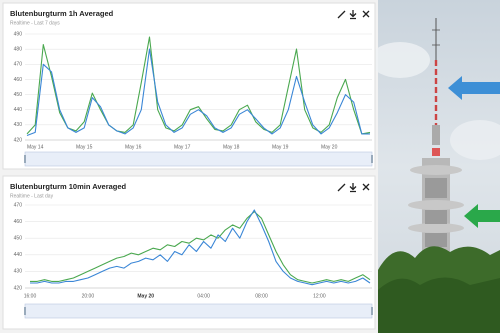  What do you see at coordinates (68, 186) in the screenshot?
I see `chart-title: Blutenburgturm 10min Averaged` at bounding box center [68, 186].